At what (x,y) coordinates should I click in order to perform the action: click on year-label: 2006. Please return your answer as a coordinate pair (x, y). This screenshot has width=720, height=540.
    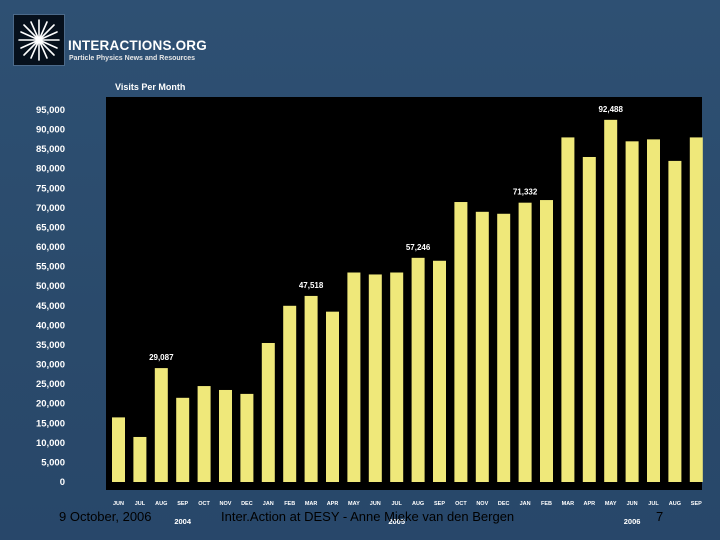
    Looking at the image, I should click on (632, 521).